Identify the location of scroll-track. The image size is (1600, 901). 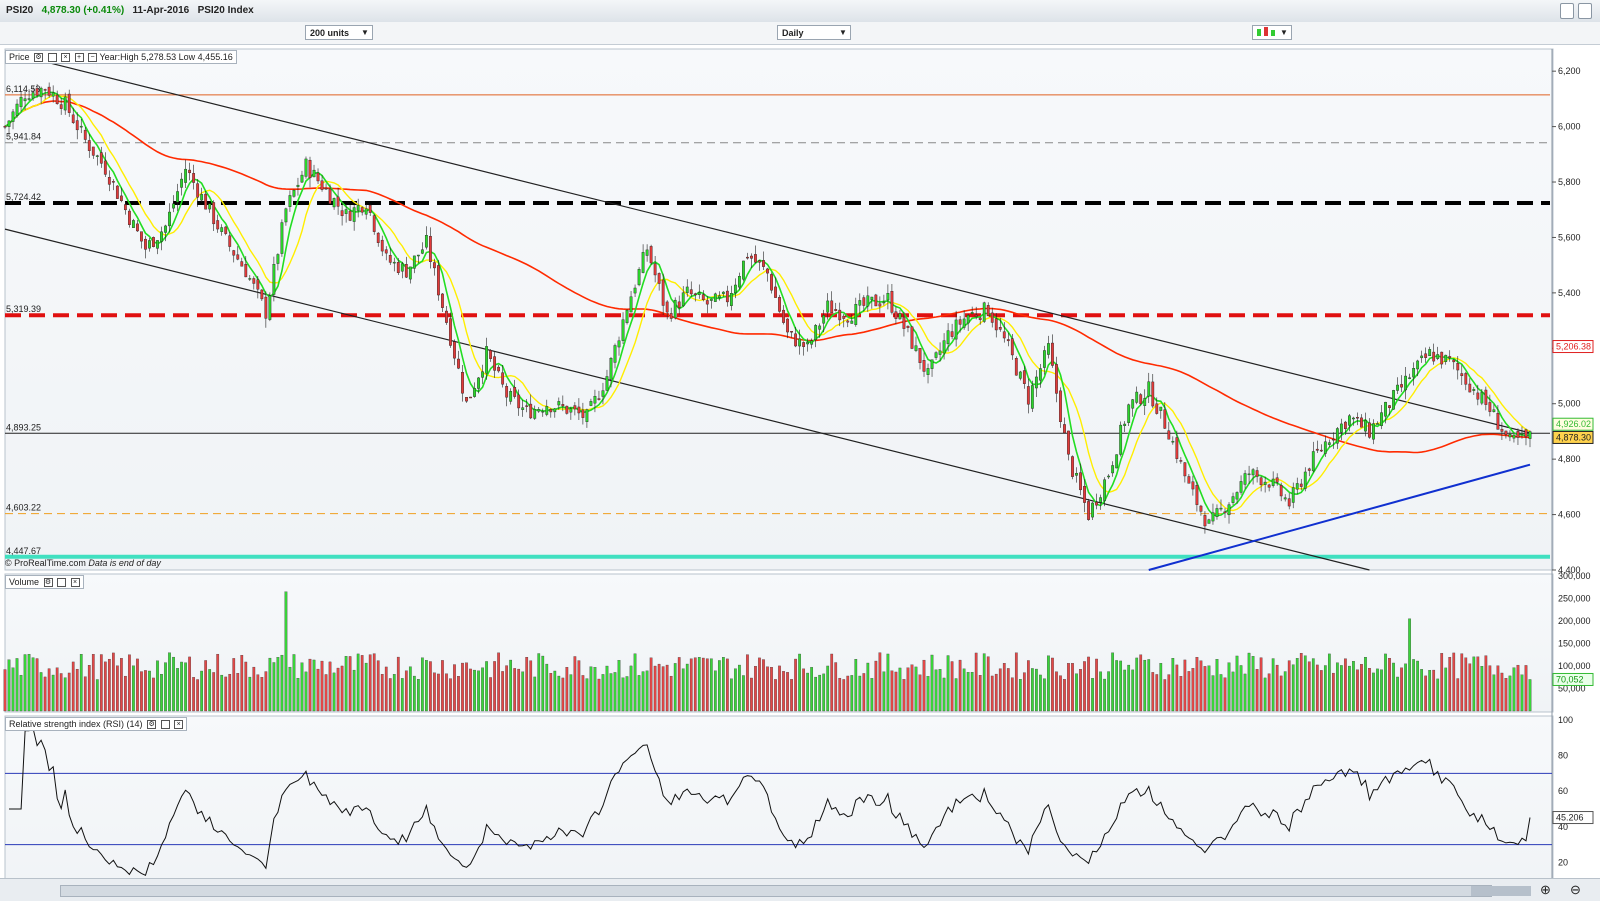
(795, 891).